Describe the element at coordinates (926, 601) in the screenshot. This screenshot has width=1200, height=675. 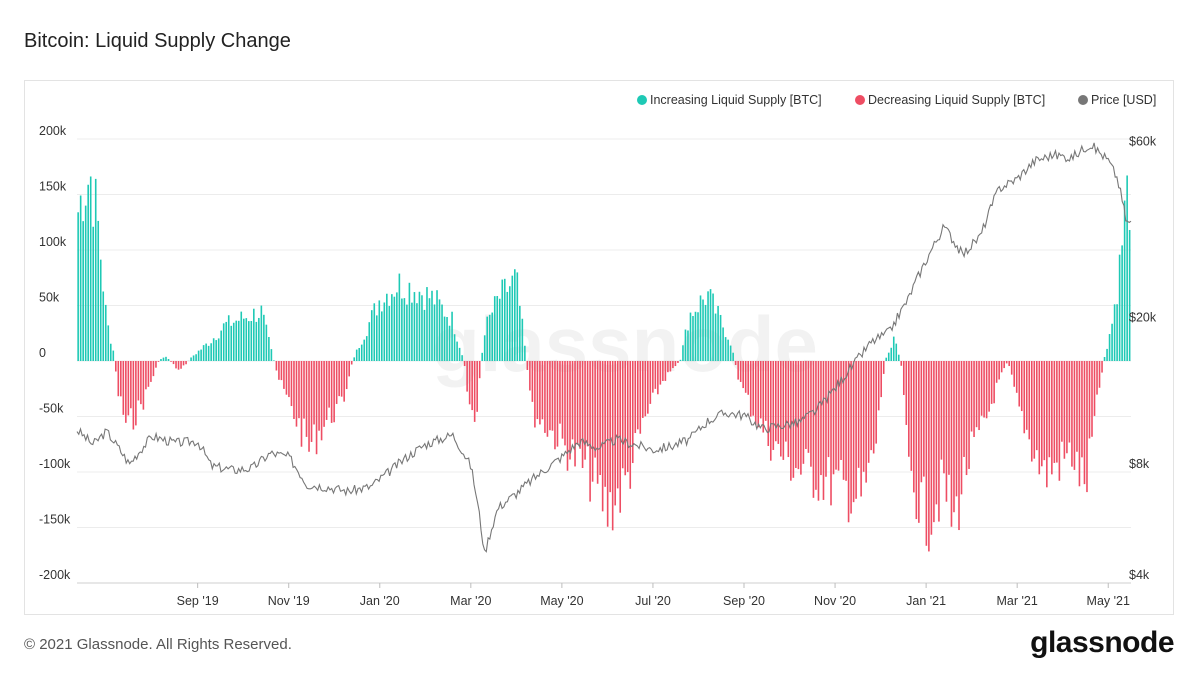
I see `x-tick-label: Jan '21` at that location.